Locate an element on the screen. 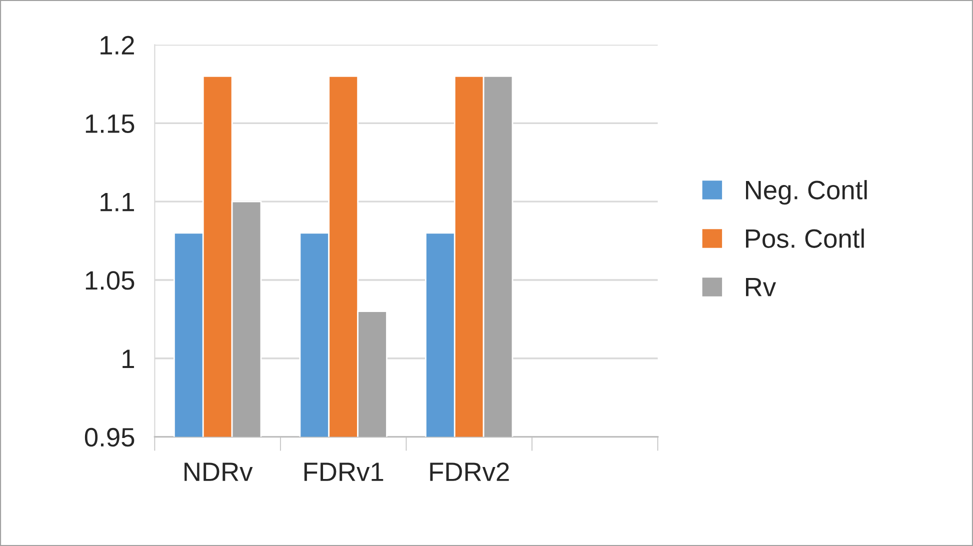  y-tick-label: 0.95 is located at coordinates (109, 437).